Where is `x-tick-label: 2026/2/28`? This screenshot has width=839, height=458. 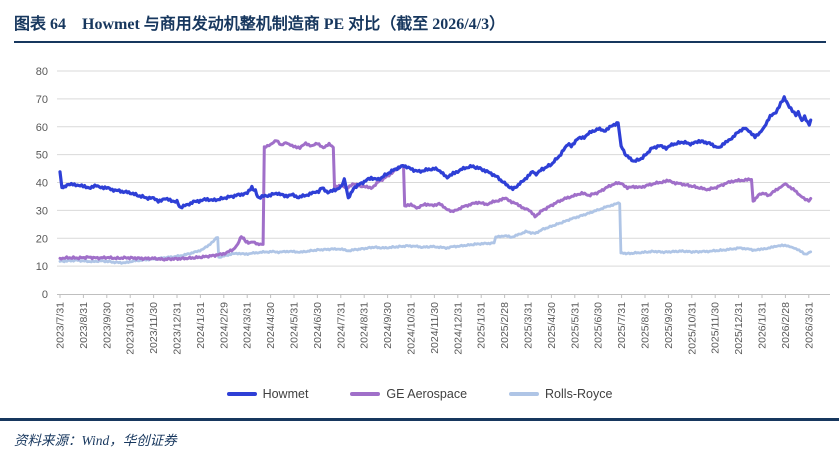 x-tick-label: 2026/2/28 is located at coordinates (786, 325).